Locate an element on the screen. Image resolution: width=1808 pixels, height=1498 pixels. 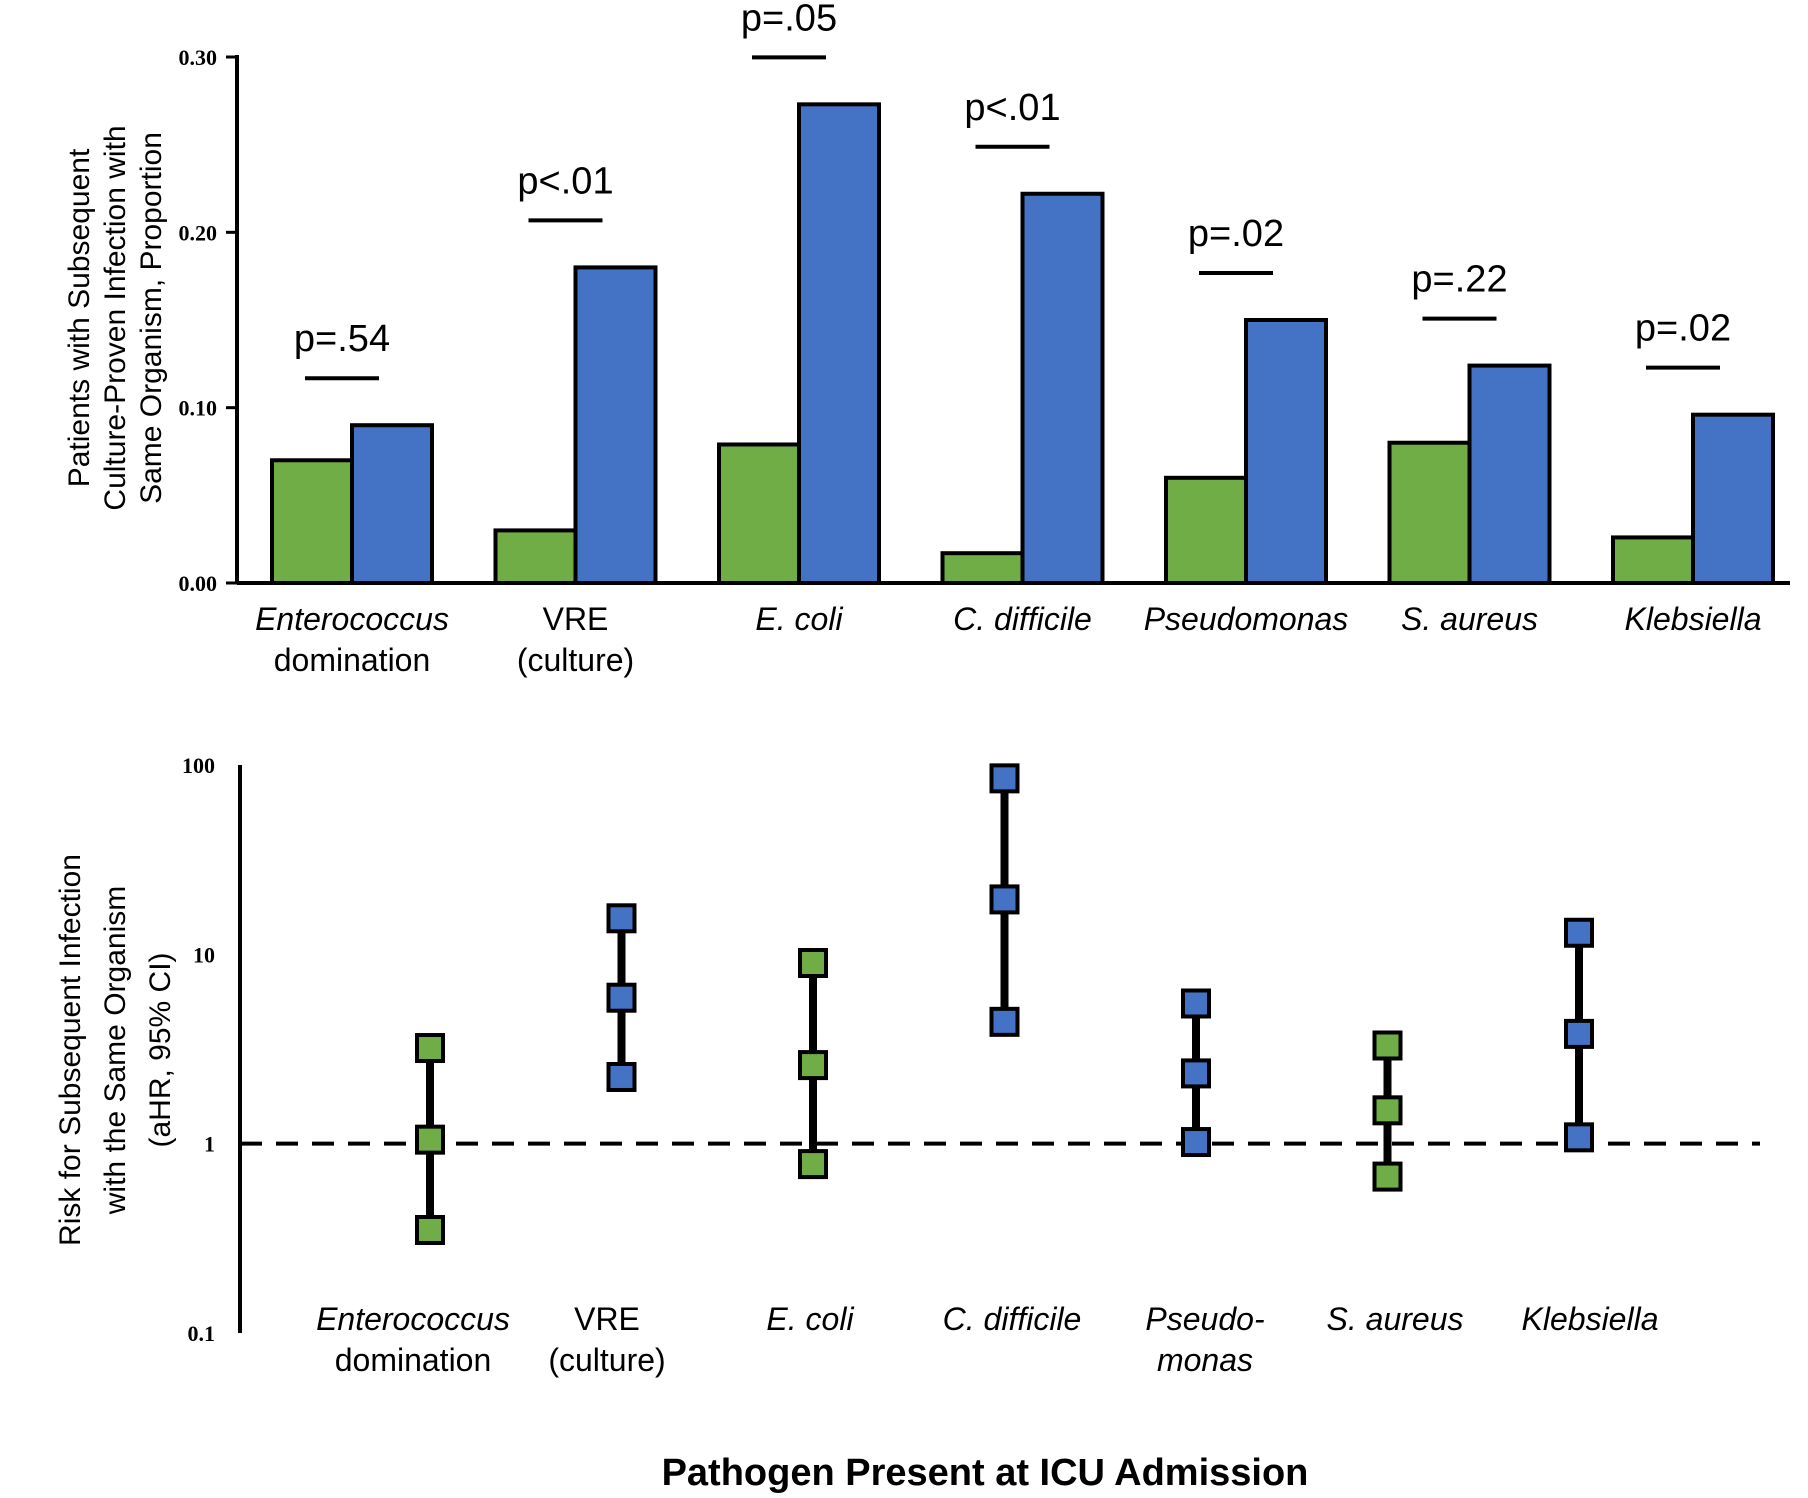
bar-category-label: VRE (culture) is located at coordinates (575, 639).